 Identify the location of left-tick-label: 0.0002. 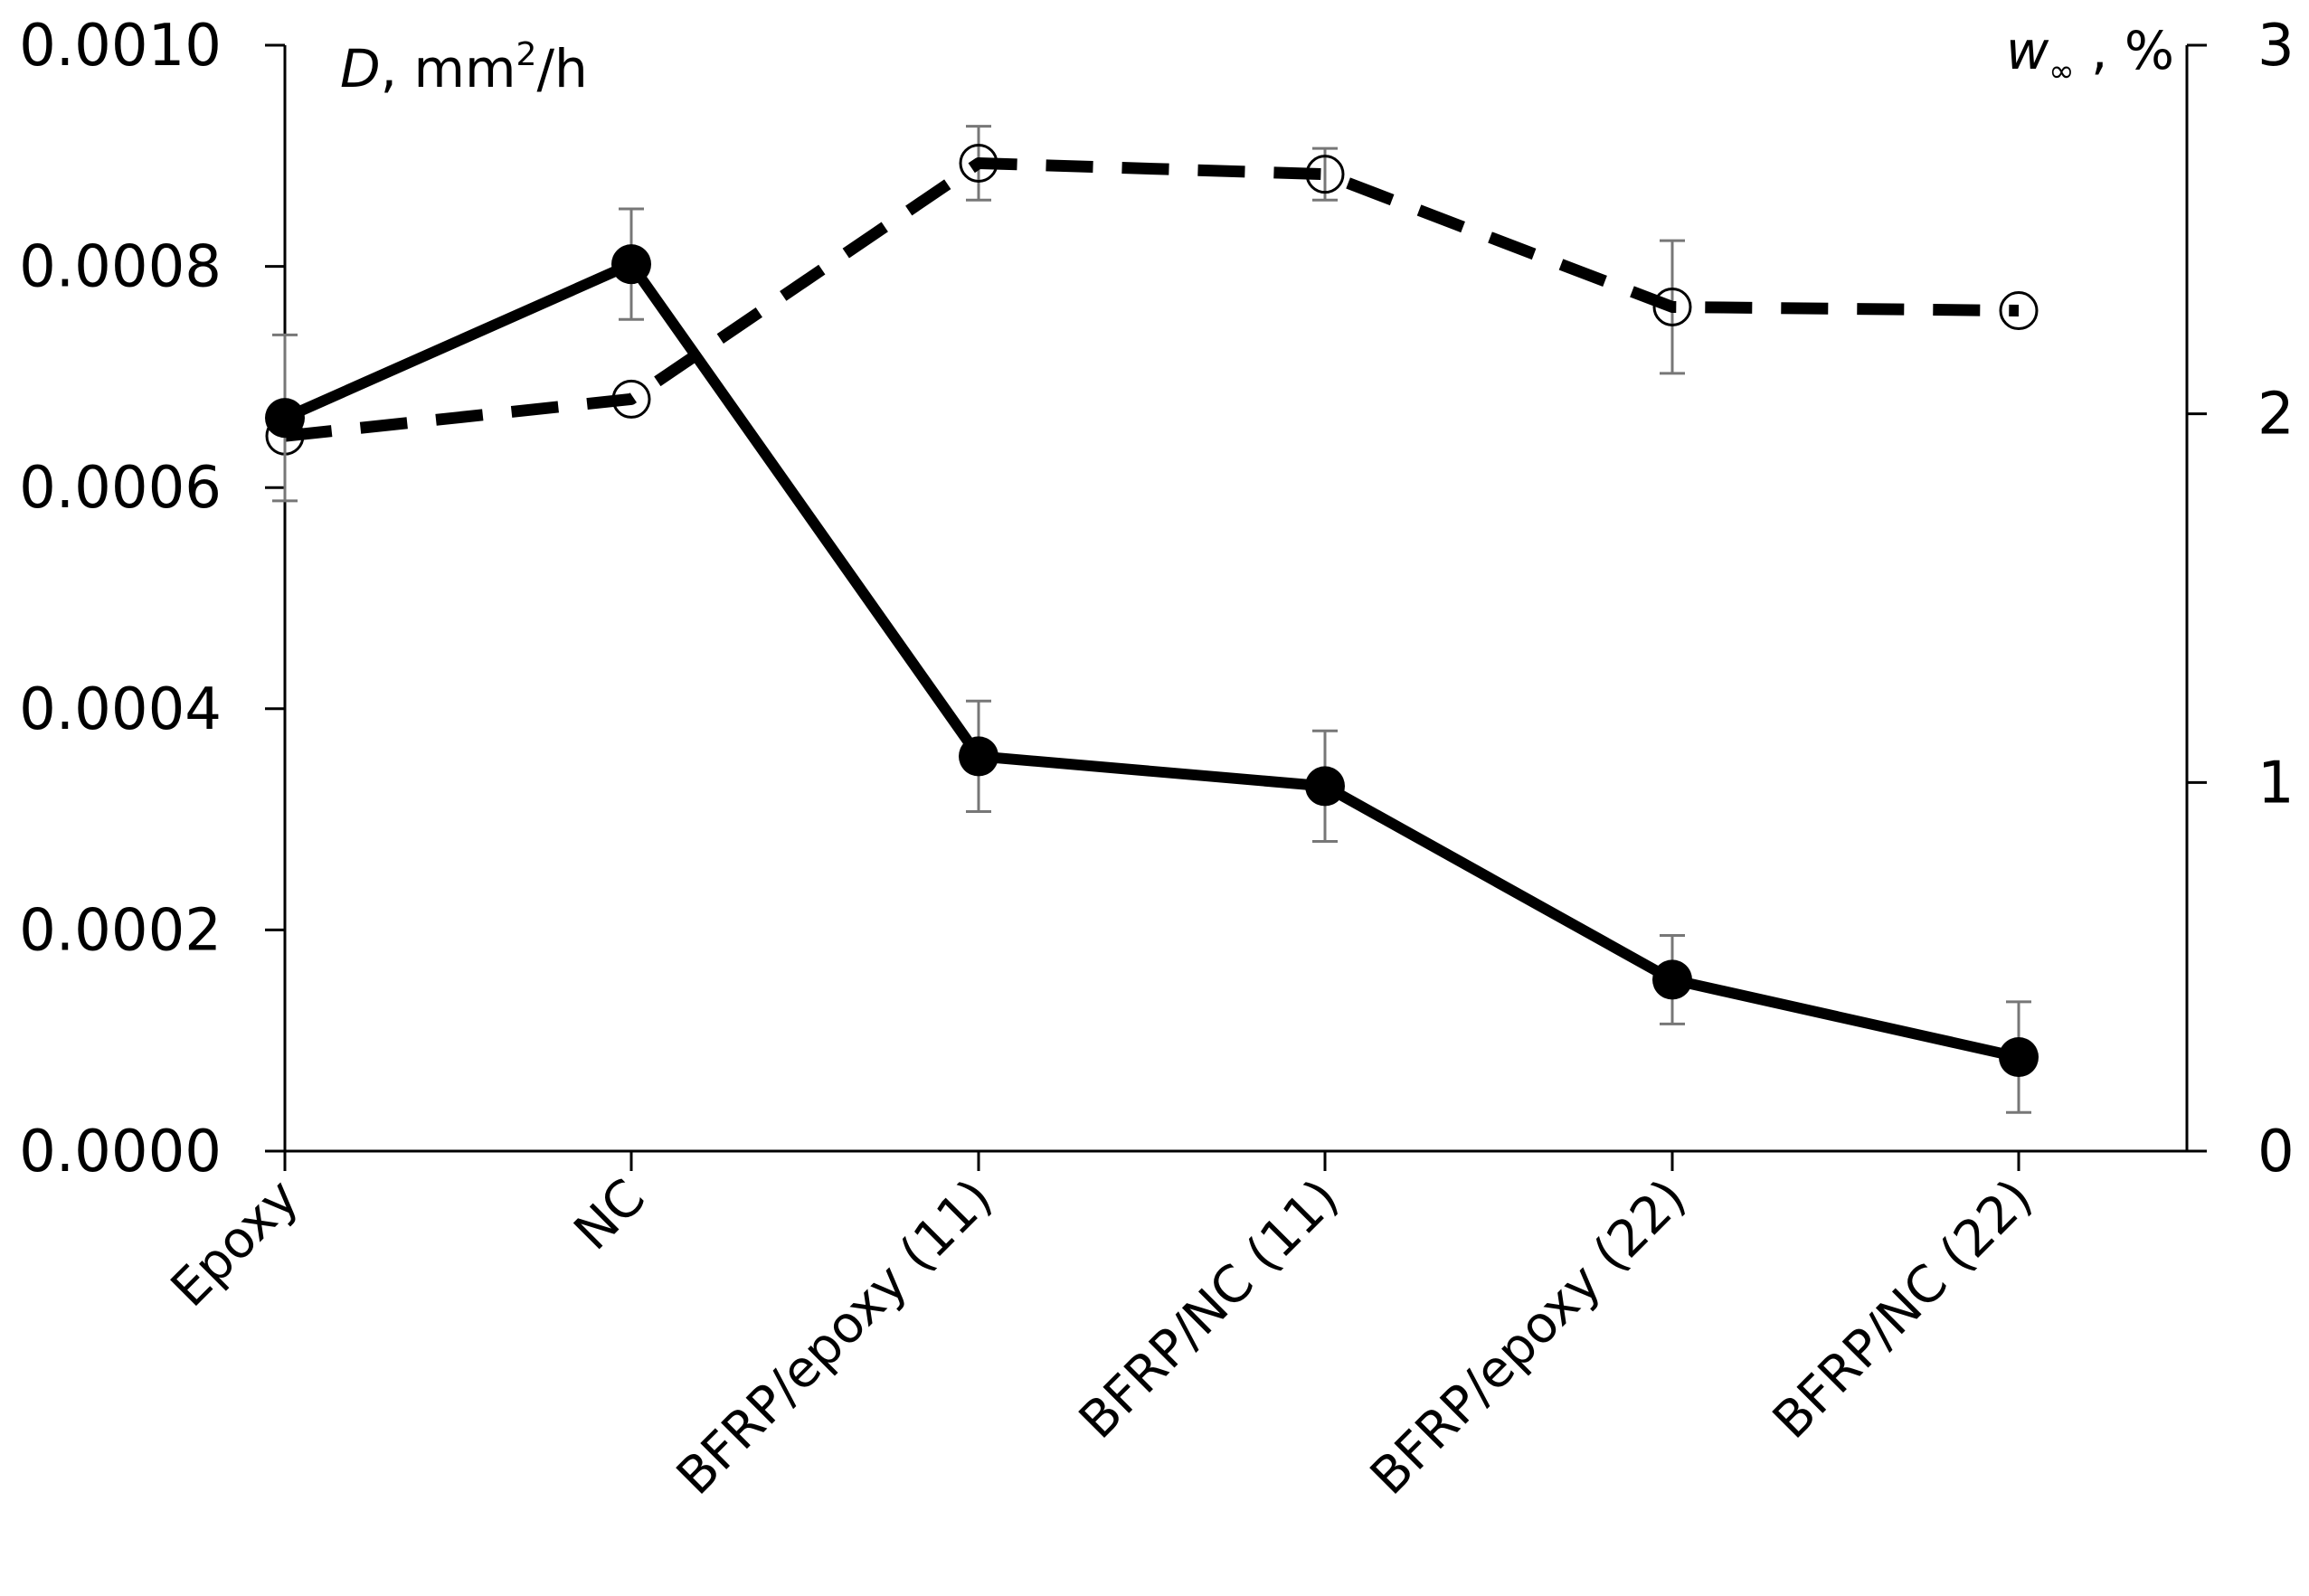
(120, 930).